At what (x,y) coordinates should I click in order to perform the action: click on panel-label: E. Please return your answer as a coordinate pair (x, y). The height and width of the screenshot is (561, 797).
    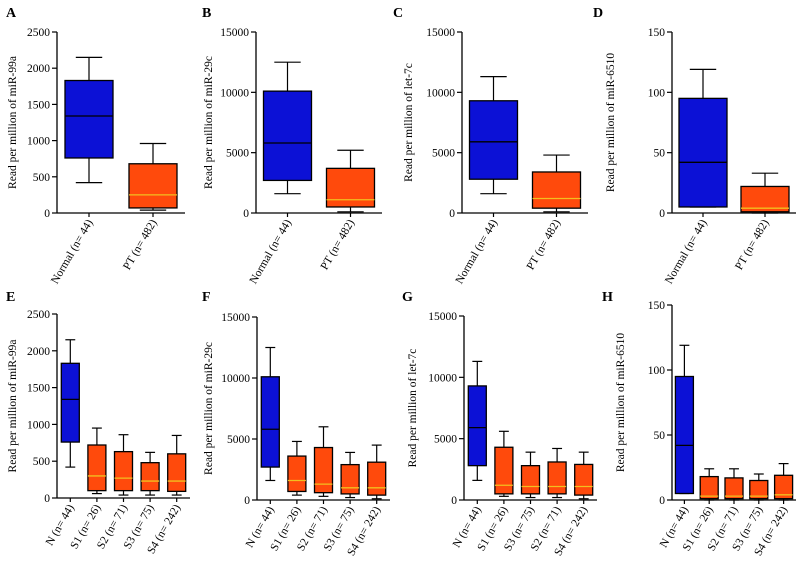
    Looking at the image, I should click on (10, 297).